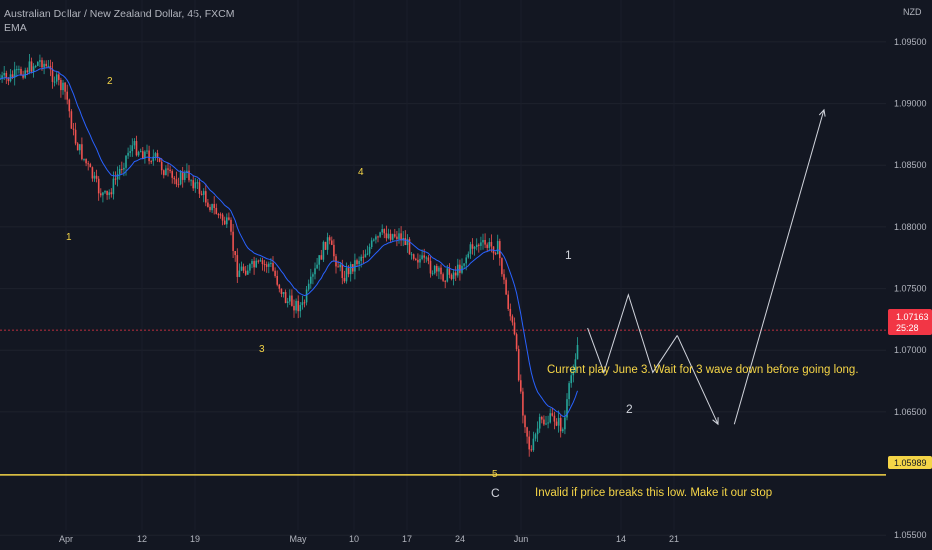 The height and width of the screenshot is (550, 932). I want to click on time-tick-label: May, so click(298, 539).